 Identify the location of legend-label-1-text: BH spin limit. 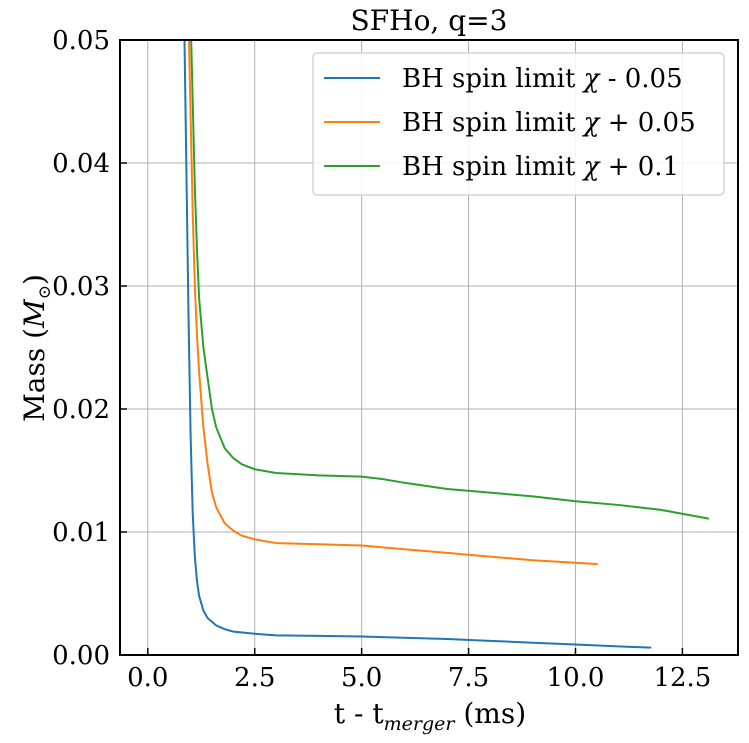
(493, 123).